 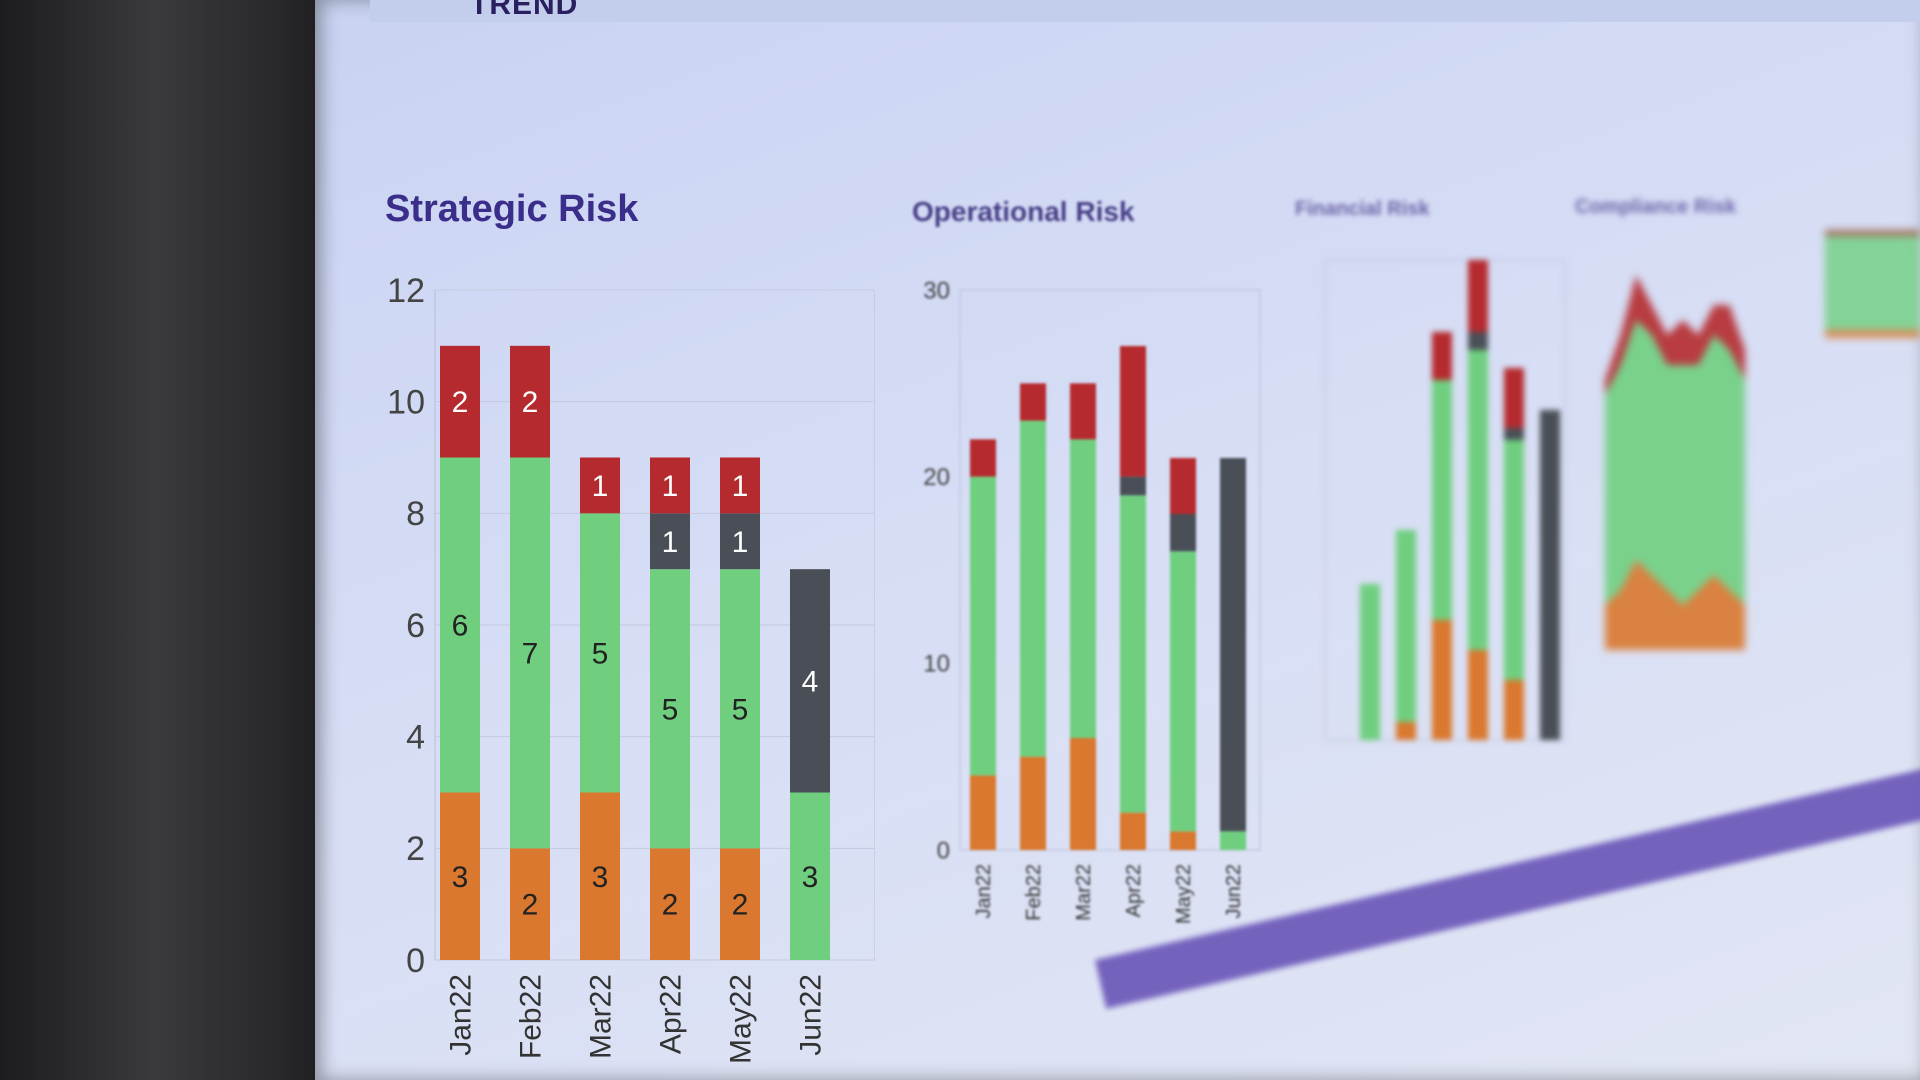 What do you see at coordinates (415, 626) in the screenshot?
I see `strategic-y-tick-label: 6` at bounding box center [415, 626].